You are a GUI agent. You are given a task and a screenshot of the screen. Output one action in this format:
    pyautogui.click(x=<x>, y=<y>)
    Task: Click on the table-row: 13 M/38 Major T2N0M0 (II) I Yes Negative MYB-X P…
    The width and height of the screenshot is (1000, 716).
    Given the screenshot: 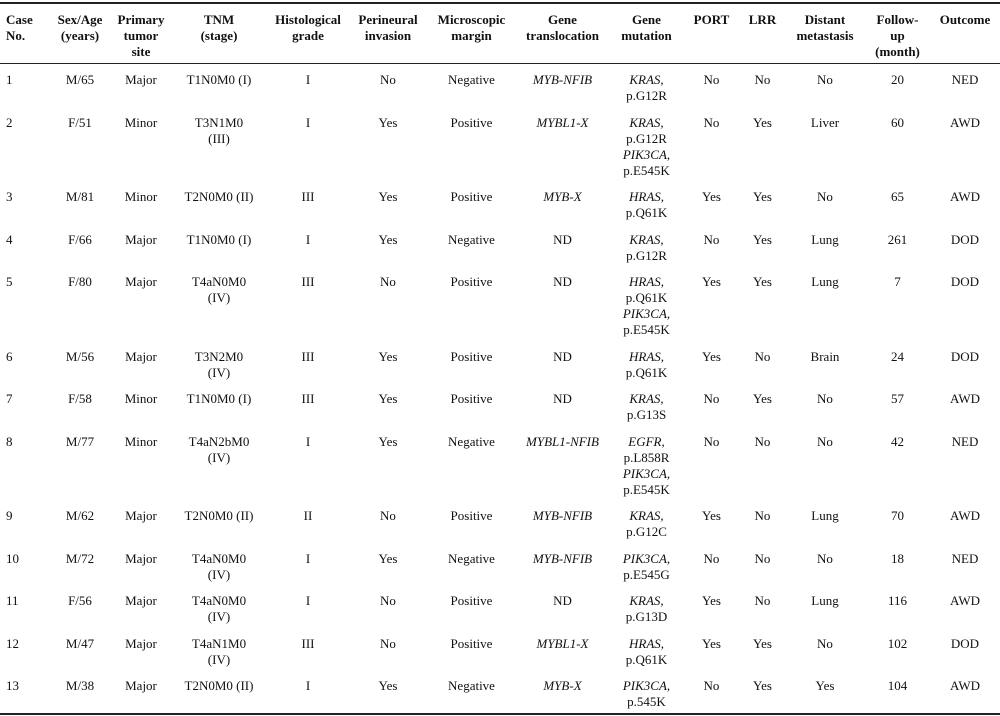 What is the action you would take?
    pyautogui.click(x=500, y=692)
    